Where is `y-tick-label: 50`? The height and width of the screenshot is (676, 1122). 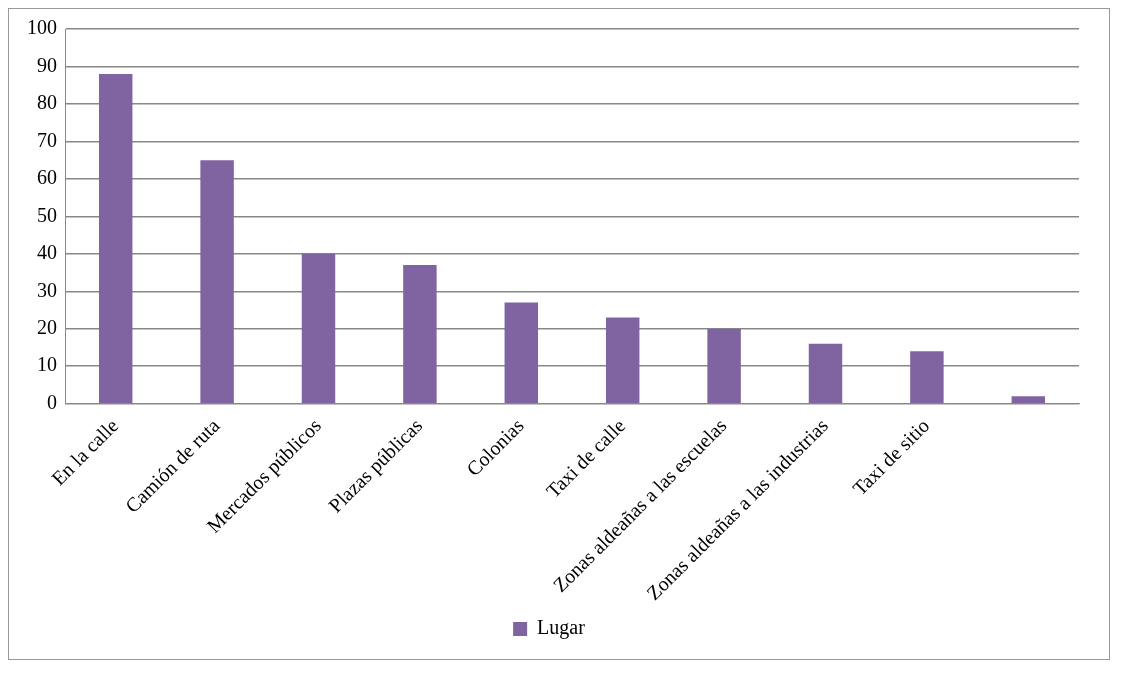
y-tick-label: 50 is located at coordinates (47, 214).